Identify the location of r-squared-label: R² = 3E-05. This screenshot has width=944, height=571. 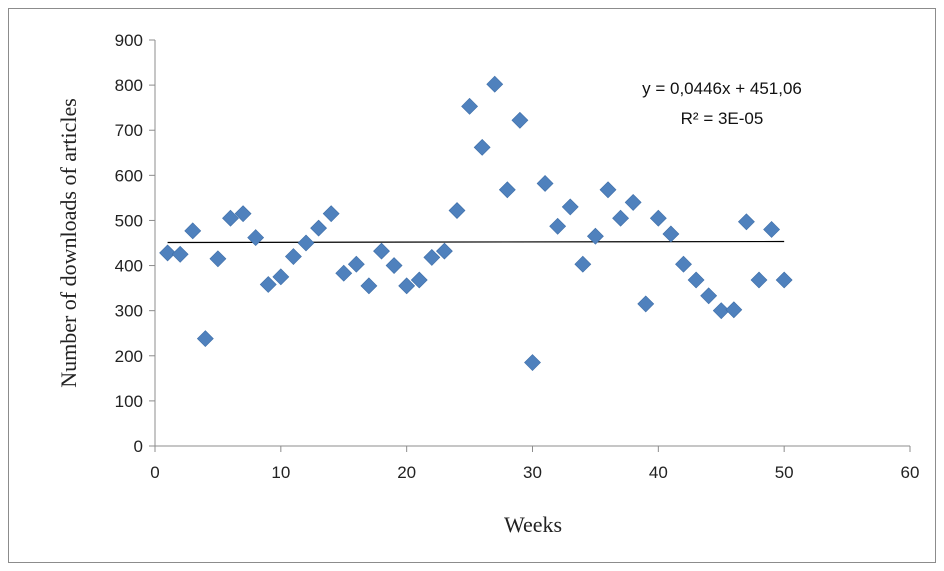
(722, 118).